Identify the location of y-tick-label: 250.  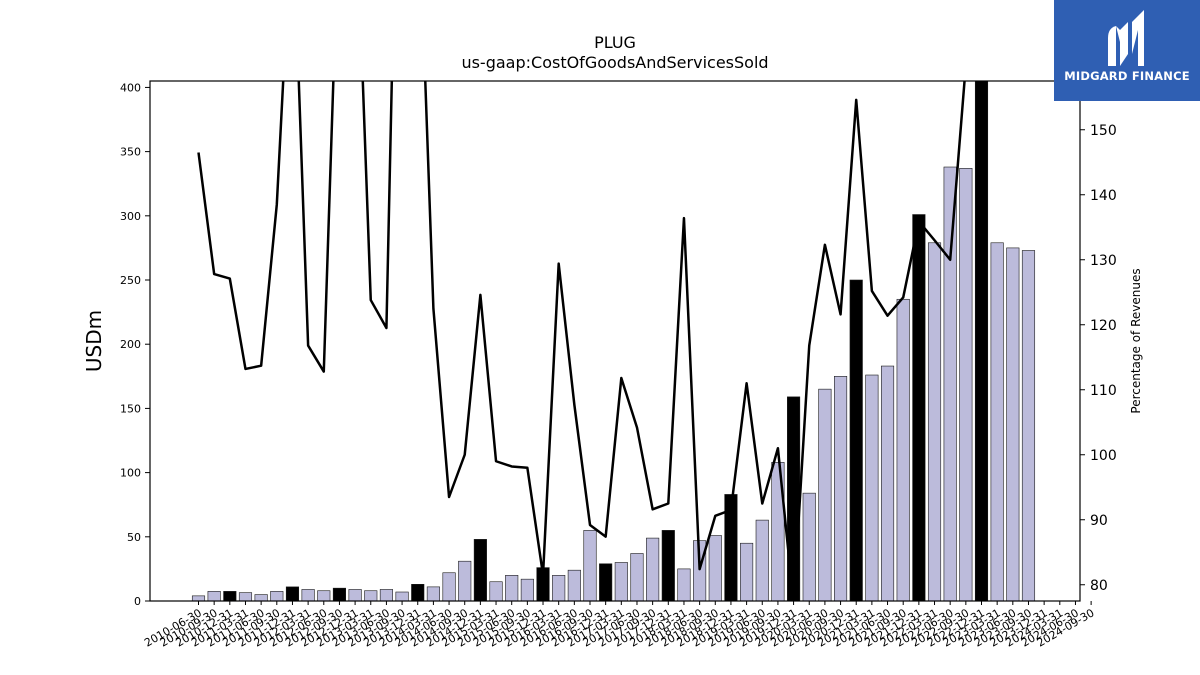
(130, 280).